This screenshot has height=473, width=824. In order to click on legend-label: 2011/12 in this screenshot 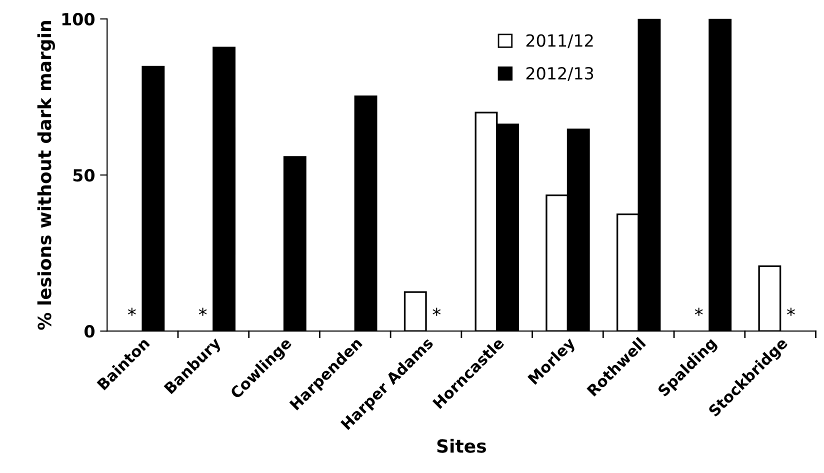, I will do `click(559, 41)`.